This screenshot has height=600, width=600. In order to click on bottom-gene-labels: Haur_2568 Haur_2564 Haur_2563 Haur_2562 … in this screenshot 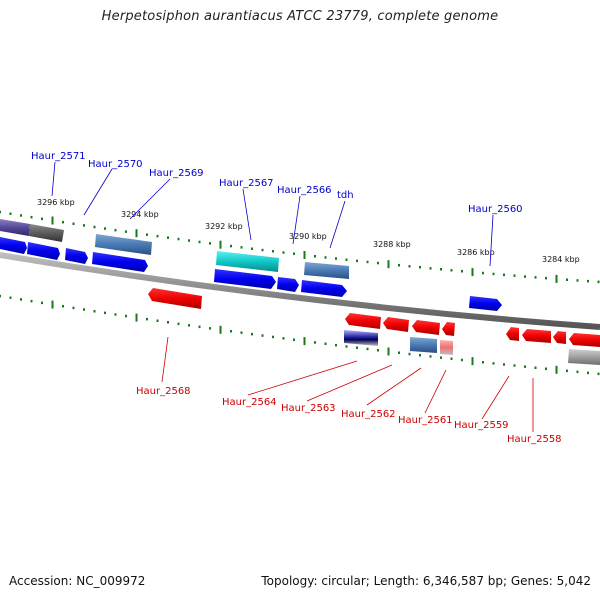, I will do `click(349, 390)`.